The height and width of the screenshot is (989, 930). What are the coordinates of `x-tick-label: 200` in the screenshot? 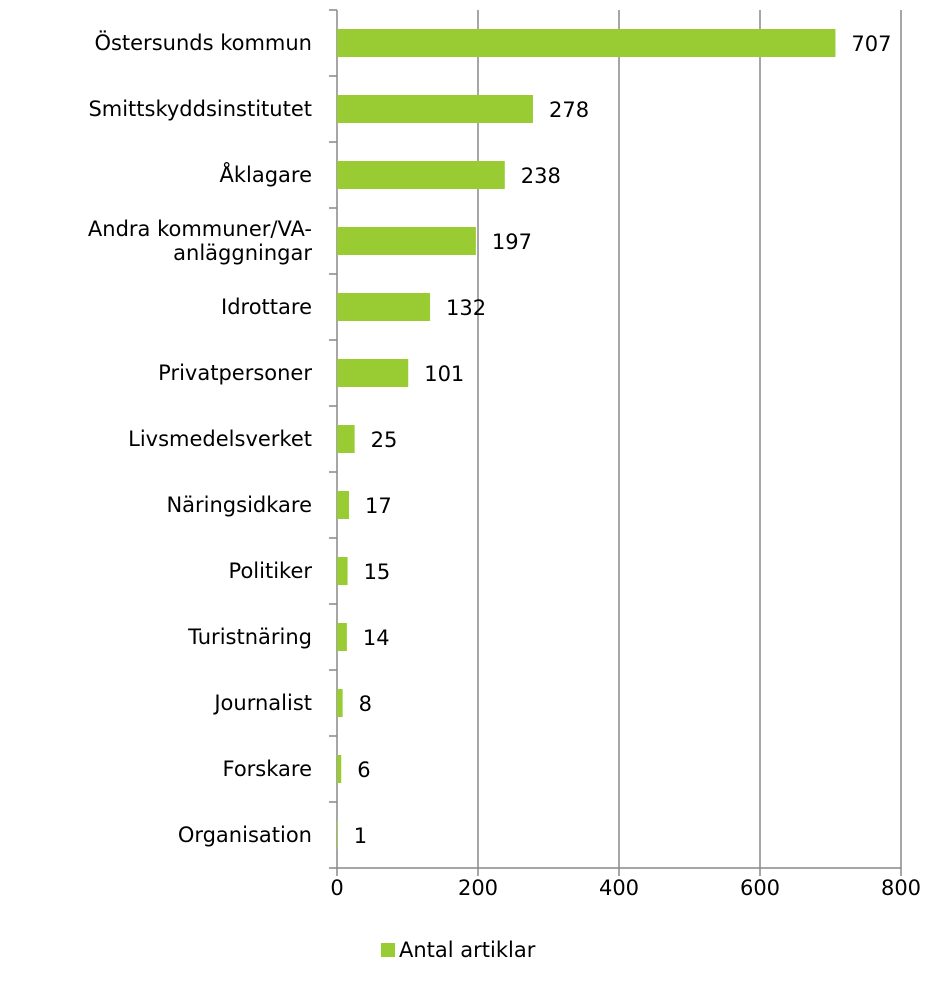 It's located at (478, 888).